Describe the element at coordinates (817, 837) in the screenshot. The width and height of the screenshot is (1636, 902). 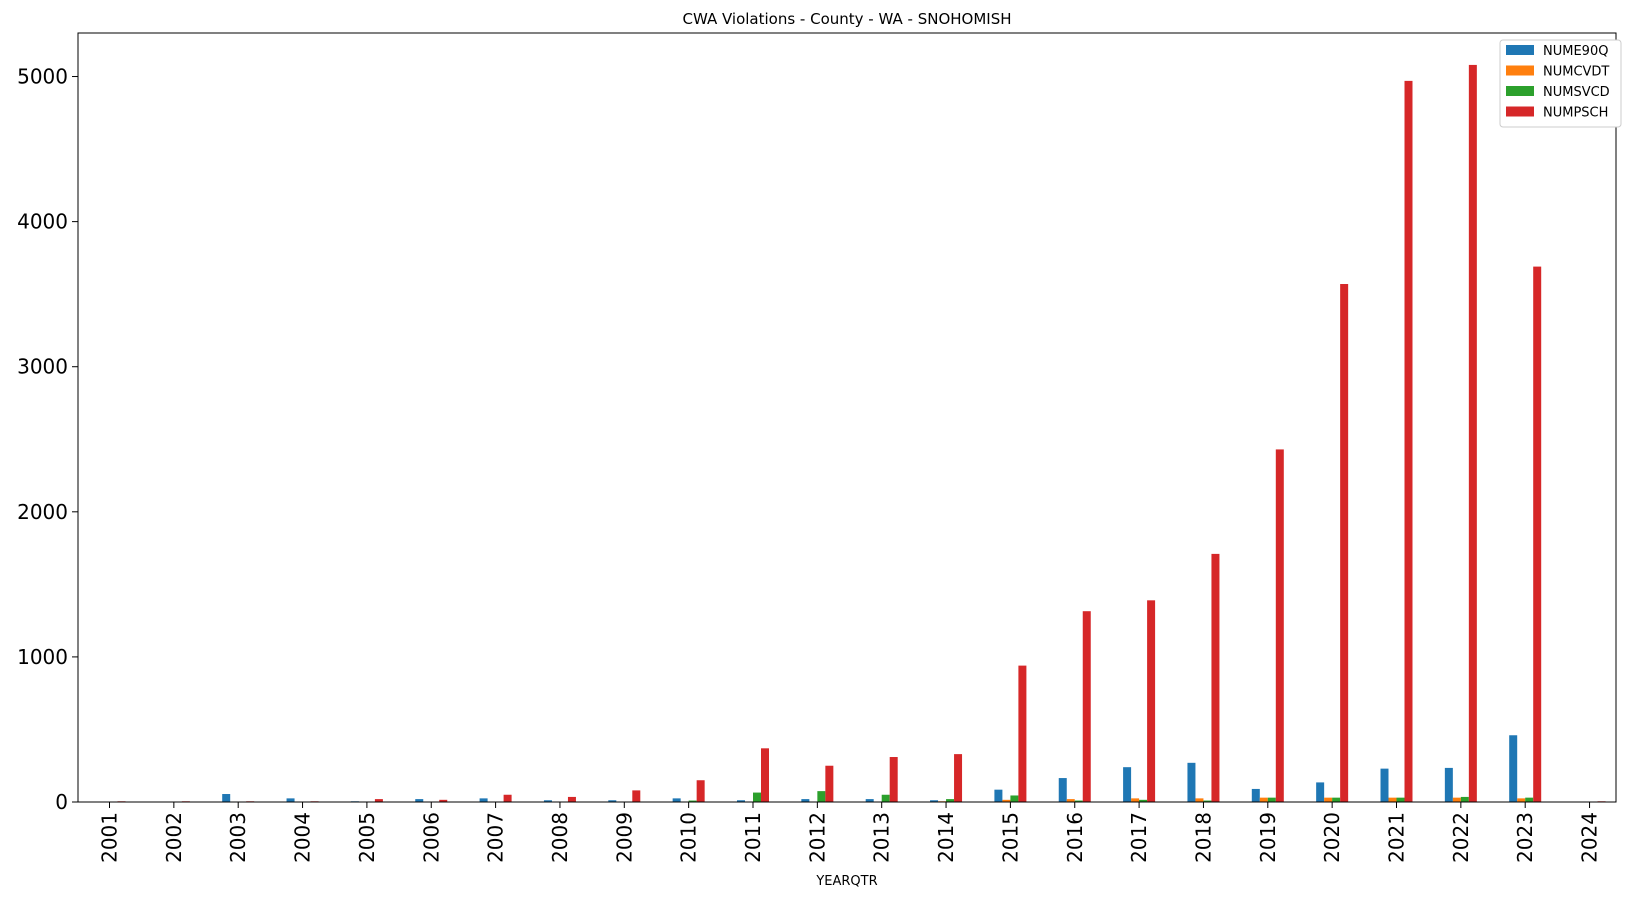
I see `x-tick-label: 2012` at that location.